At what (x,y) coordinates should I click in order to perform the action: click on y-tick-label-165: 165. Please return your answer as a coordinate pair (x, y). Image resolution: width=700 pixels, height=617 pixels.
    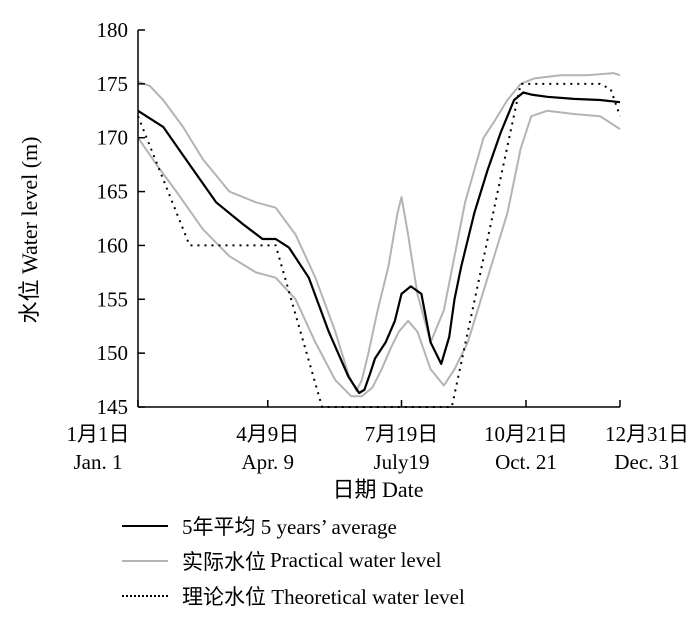
    Looking at the image, I should click on (113, 192).